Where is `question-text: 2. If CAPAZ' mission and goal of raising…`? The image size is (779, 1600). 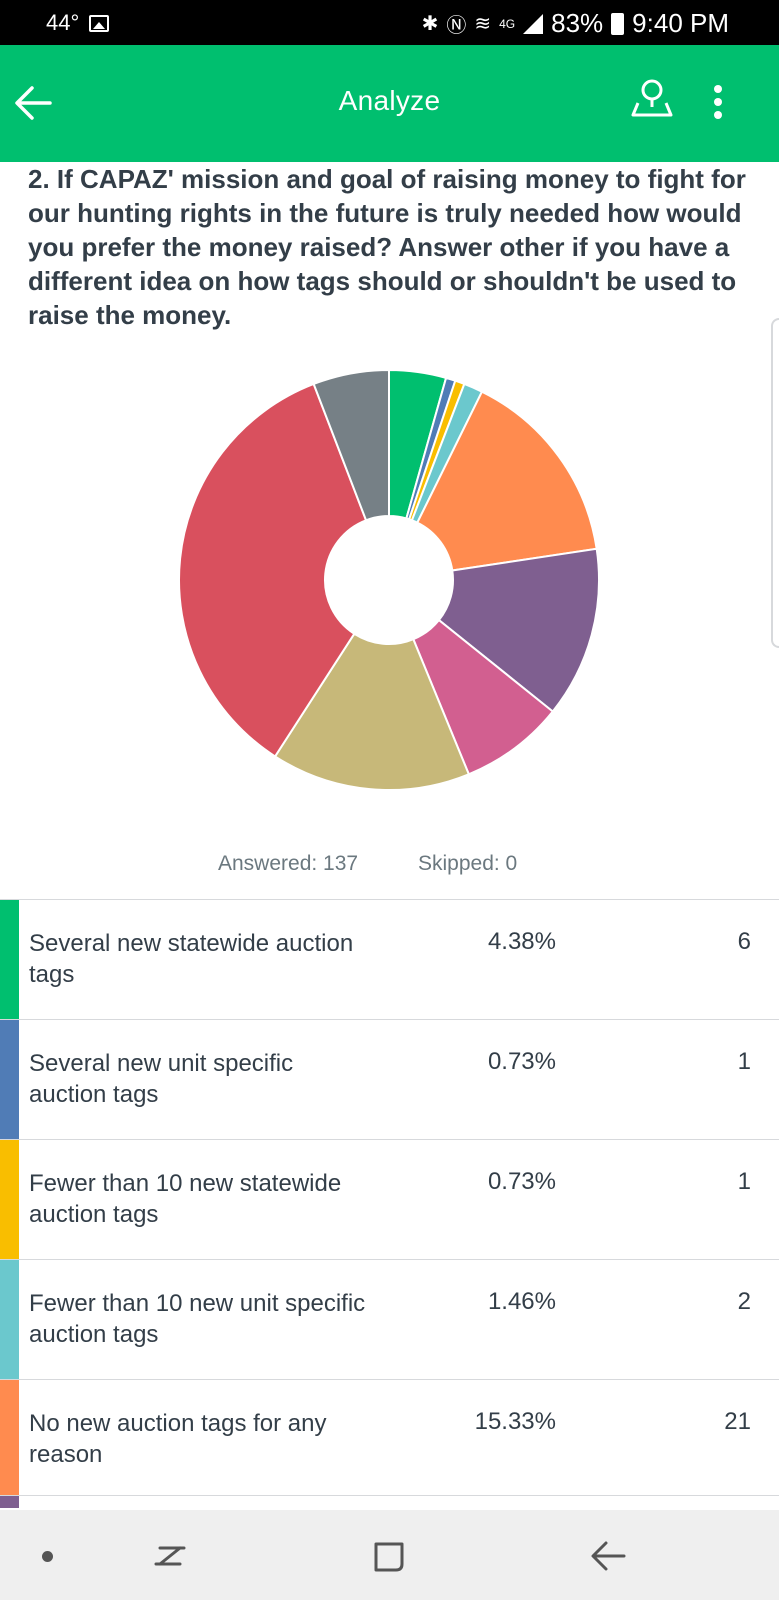
question-text: 2. If CAPAZ' mission and goal of raising… is located at coordinates (387, 247).